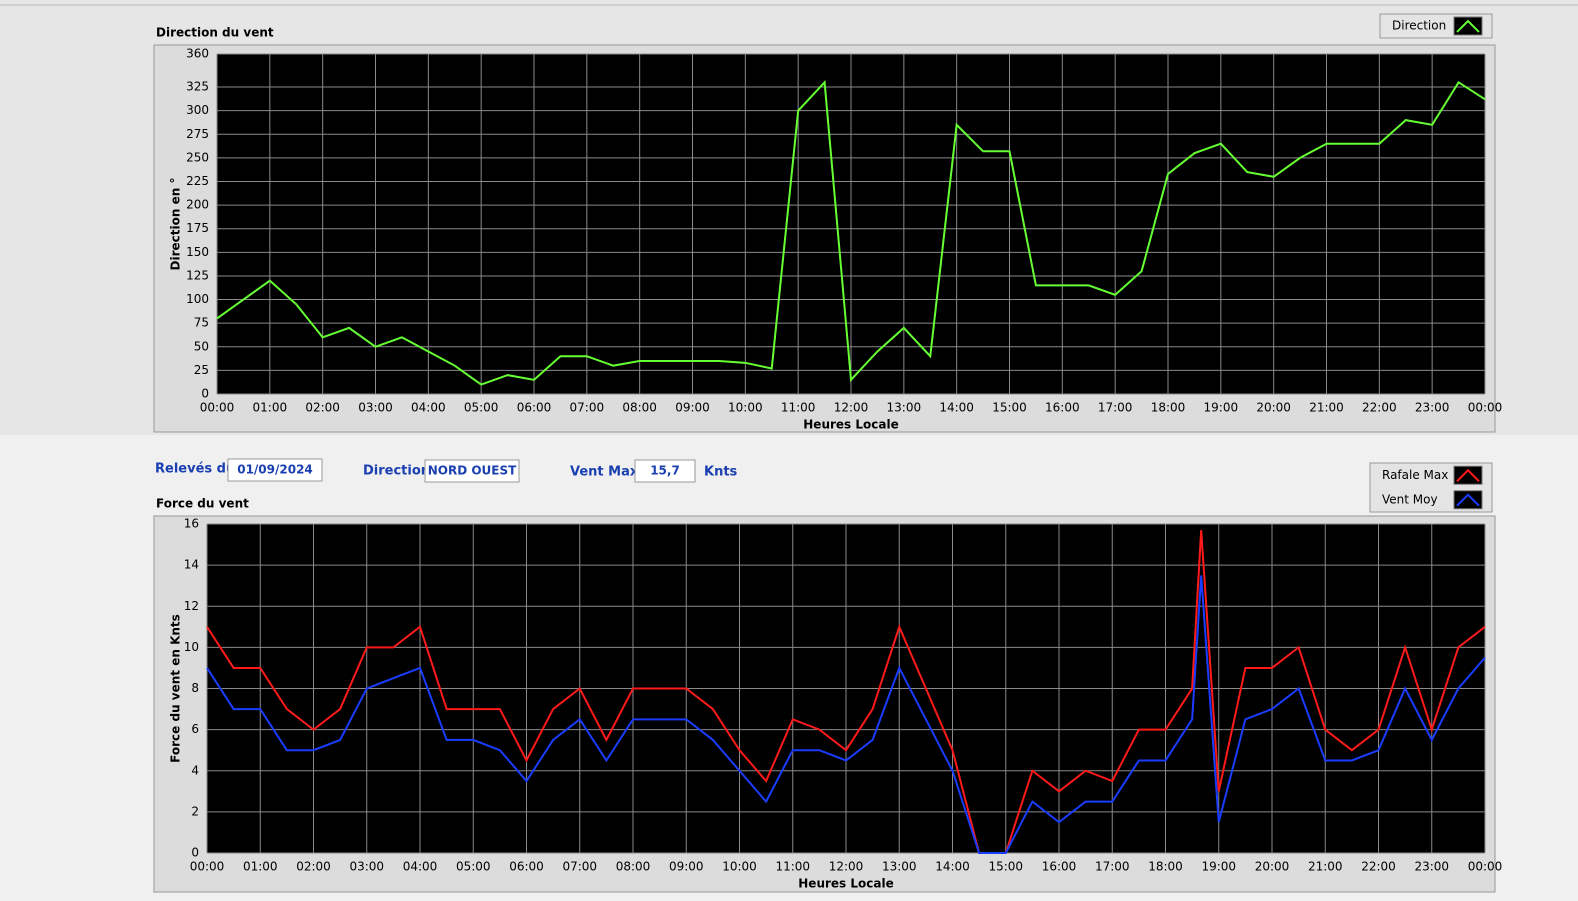  What do you see at coordinates (1410, 499) in the screenshot?
I see `legend-label: Vent Moy` at bounding box center [1410, 499].